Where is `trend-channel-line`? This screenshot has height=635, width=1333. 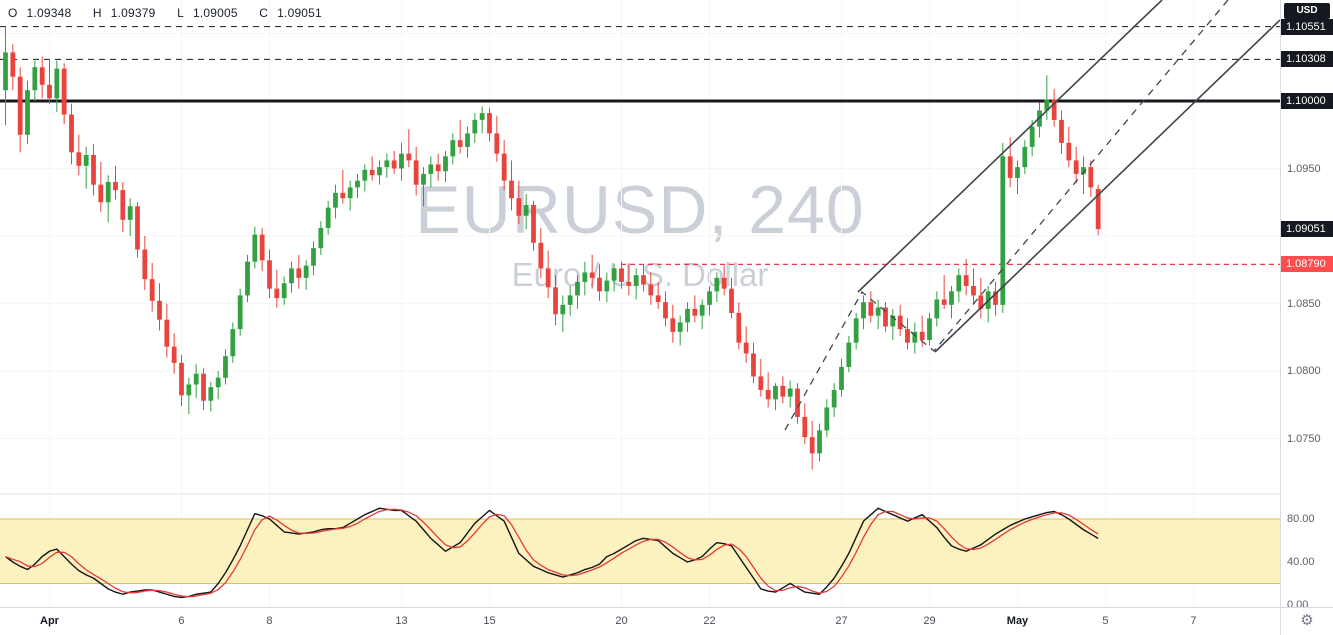 trend-channel-line is located at coordinates (1107, 186).